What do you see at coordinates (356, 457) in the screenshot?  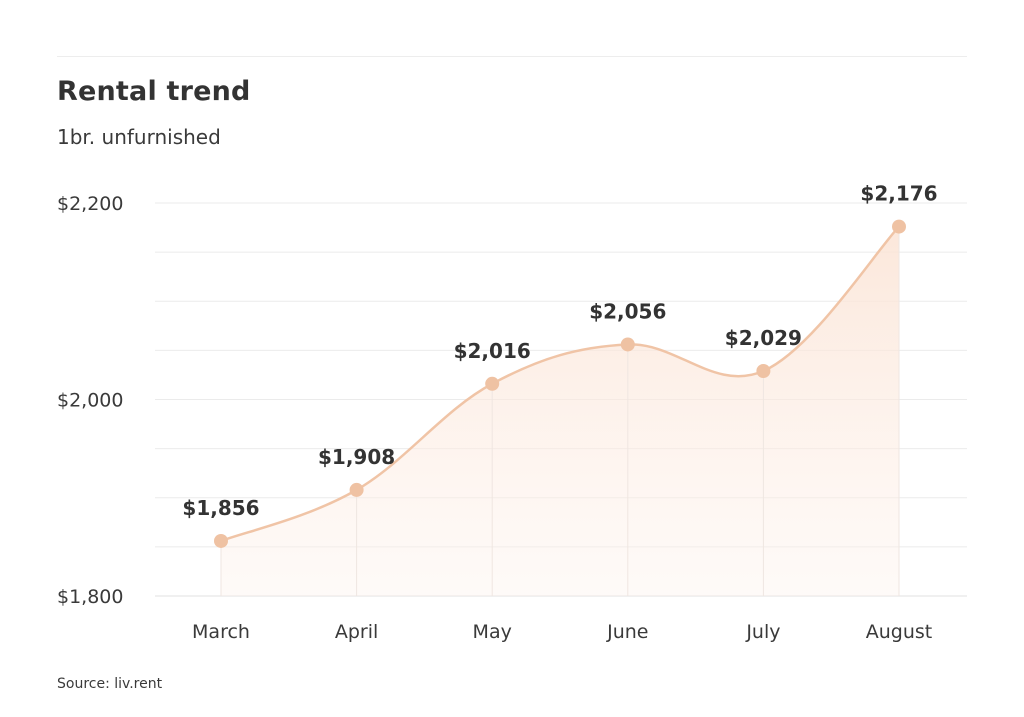 I see `data-label: $1,908` at bounding box center [356, 457].